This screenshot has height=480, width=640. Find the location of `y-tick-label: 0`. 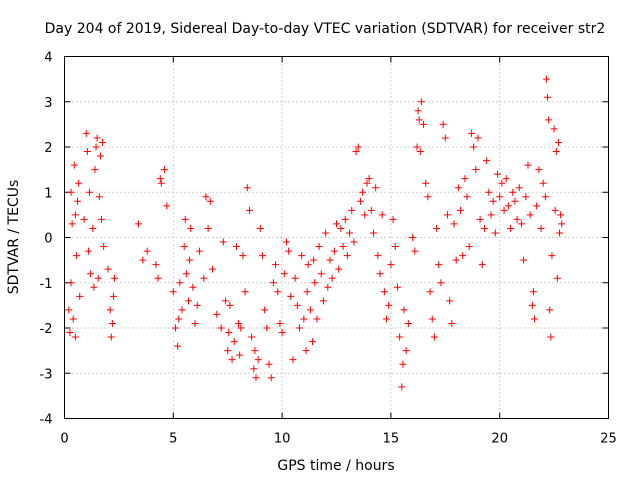

y-tick-label: 0 is located at coordinates (48, 239).